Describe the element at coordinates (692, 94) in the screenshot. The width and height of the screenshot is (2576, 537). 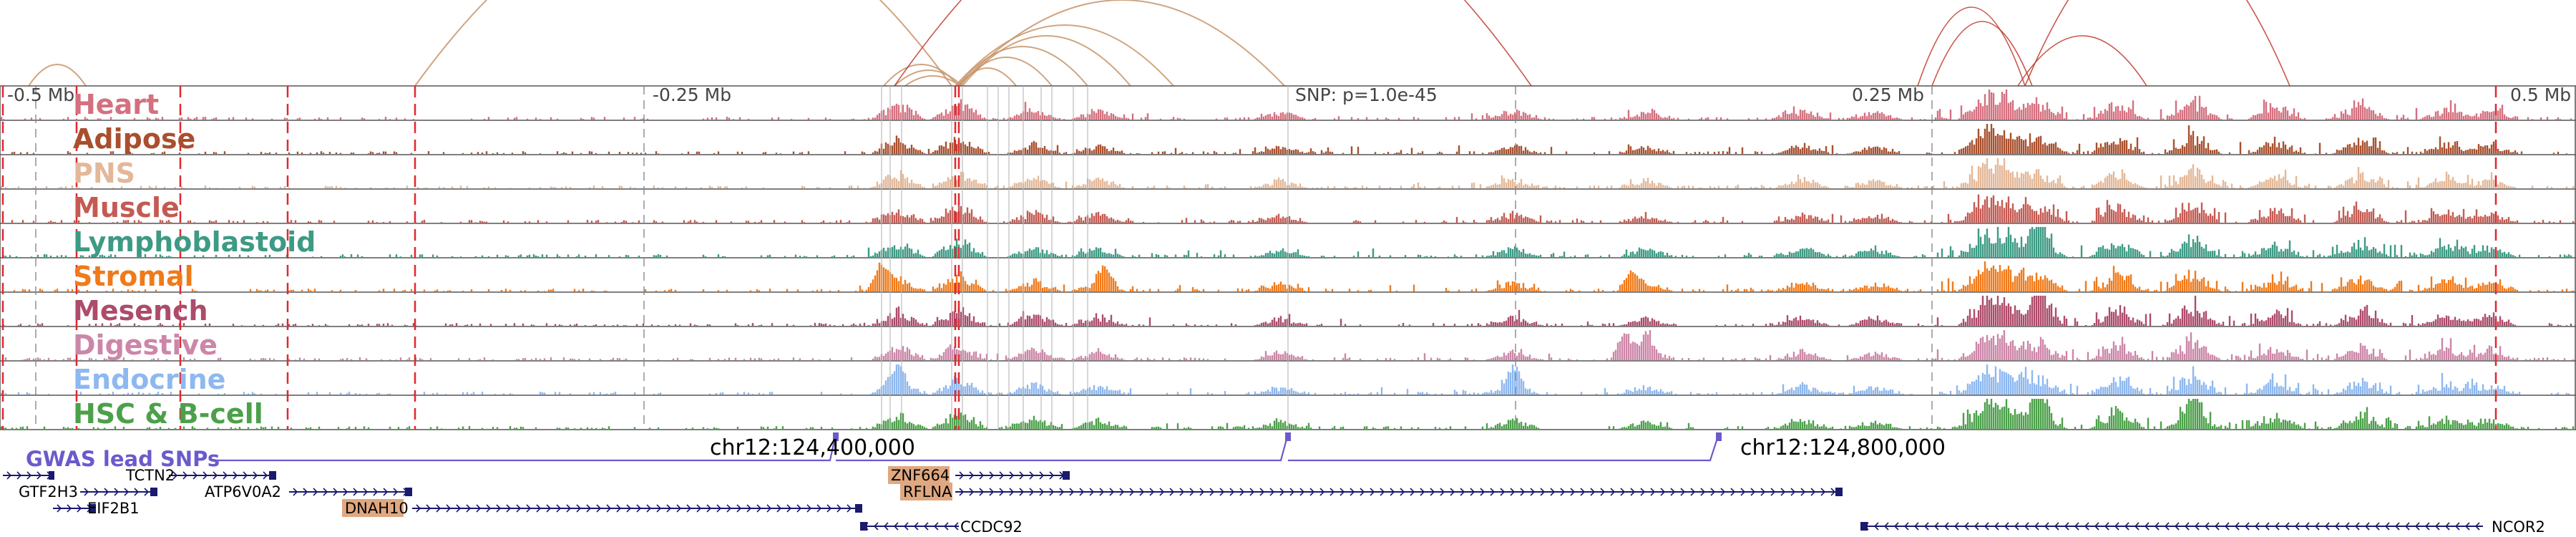
I see `axis-tick-label: -0.25 Mb` at that location.